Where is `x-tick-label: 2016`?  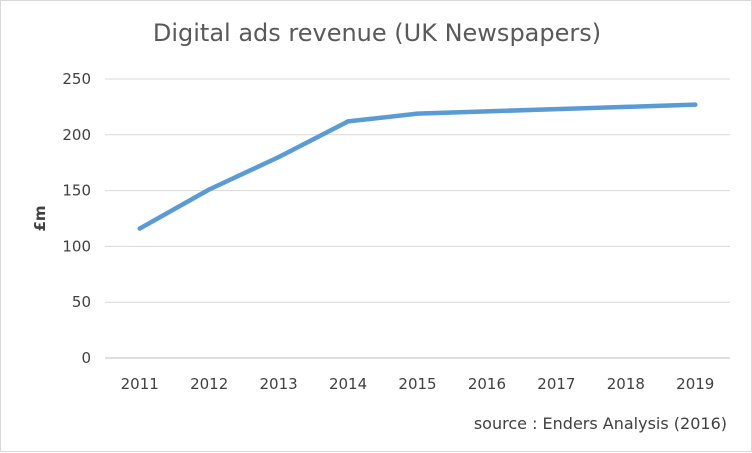
x-tick-label: 2016 is located at coordinates (487, 384).